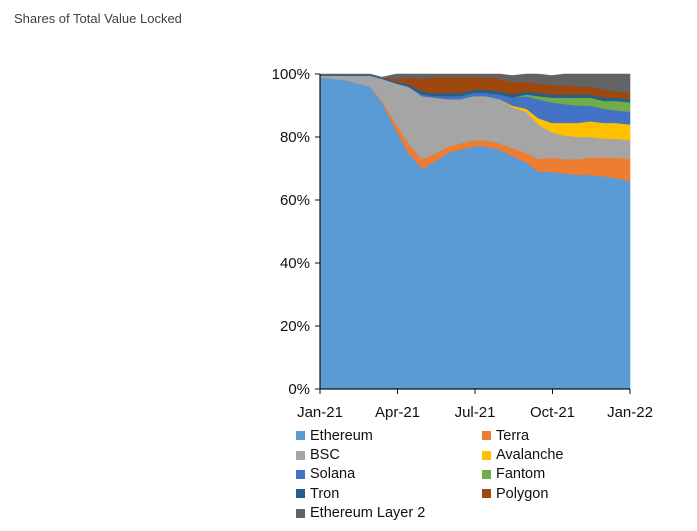  I want to click on legend-label: Avalanche, so click(530, 455).